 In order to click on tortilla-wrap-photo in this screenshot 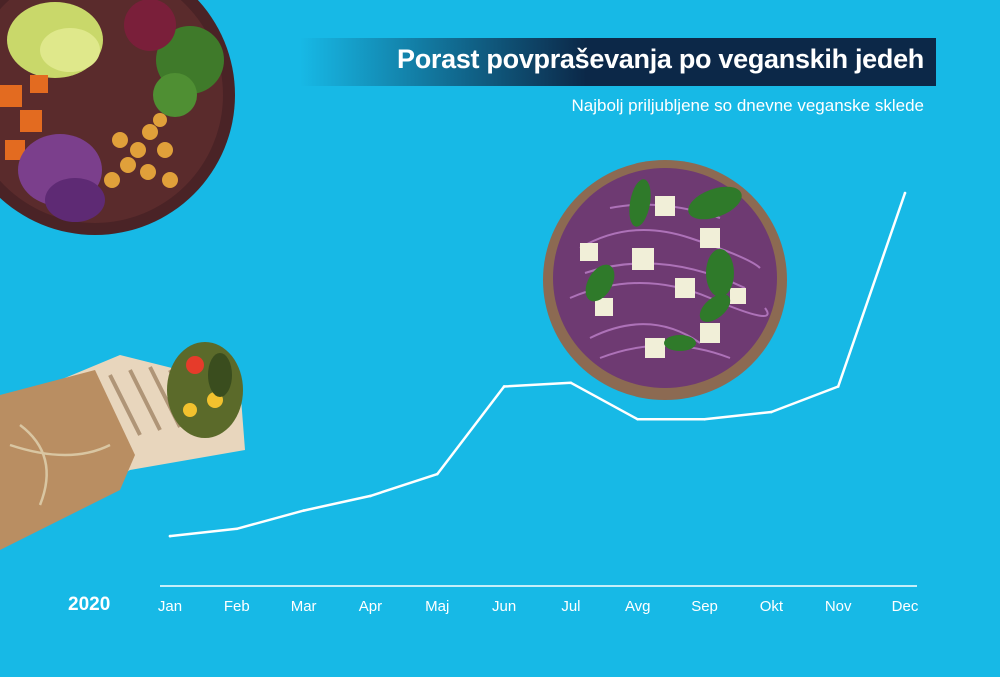, I will do `click(122, 446)`.